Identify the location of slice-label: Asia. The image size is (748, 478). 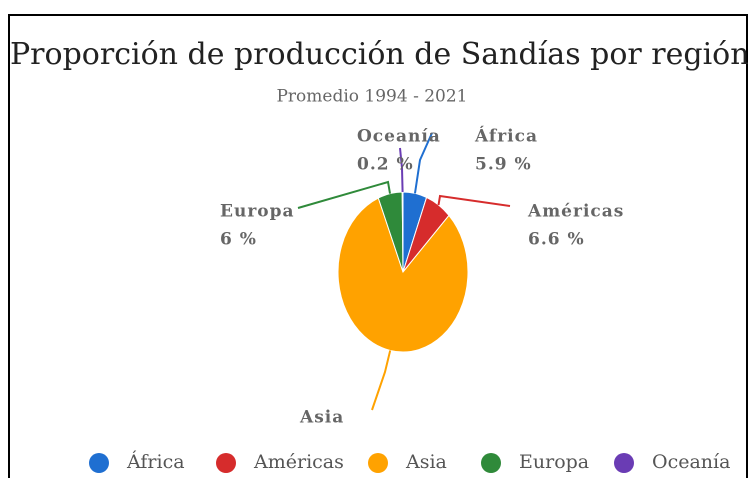
(321, 418).